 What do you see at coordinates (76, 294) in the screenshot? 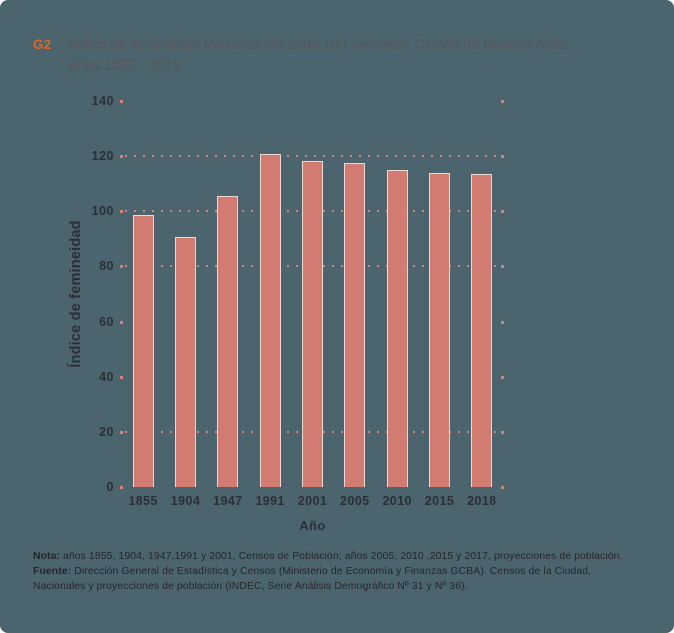
I see `y-axis-title: Índice de femineidad` at bounding box center [76, 294].